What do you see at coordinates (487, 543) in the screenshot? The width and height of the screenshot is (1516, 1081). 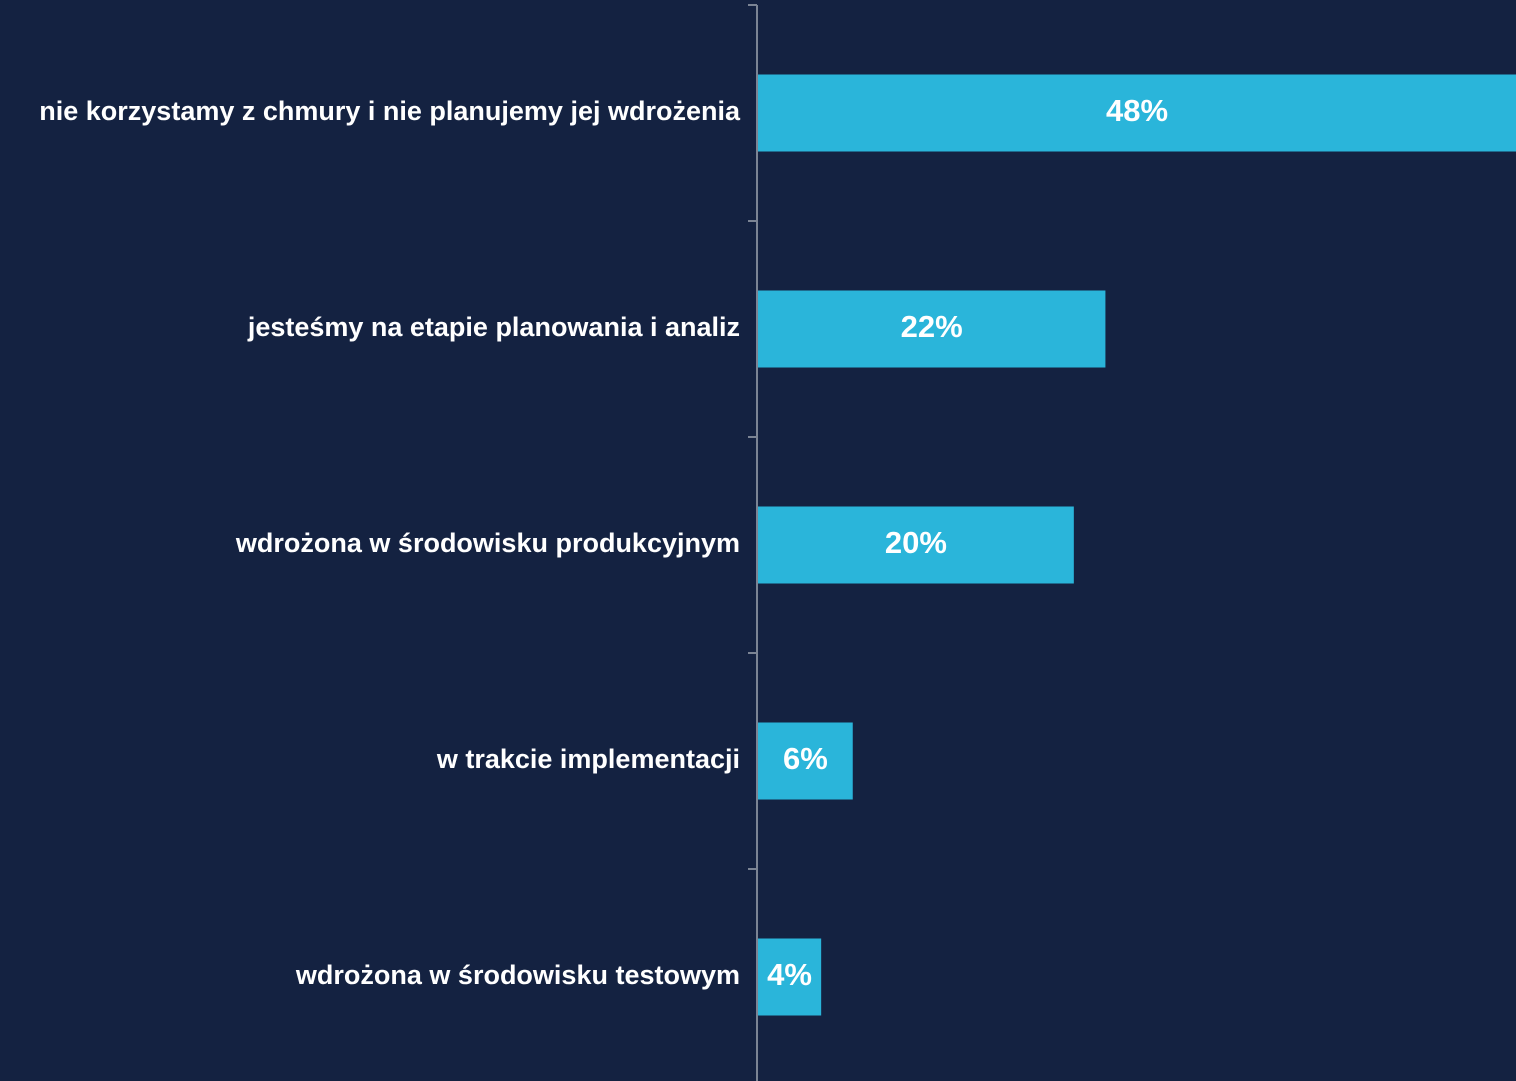 I see `category-label: wdrożona w środowisku produkcyjnym` at bounding box center [487, 543].